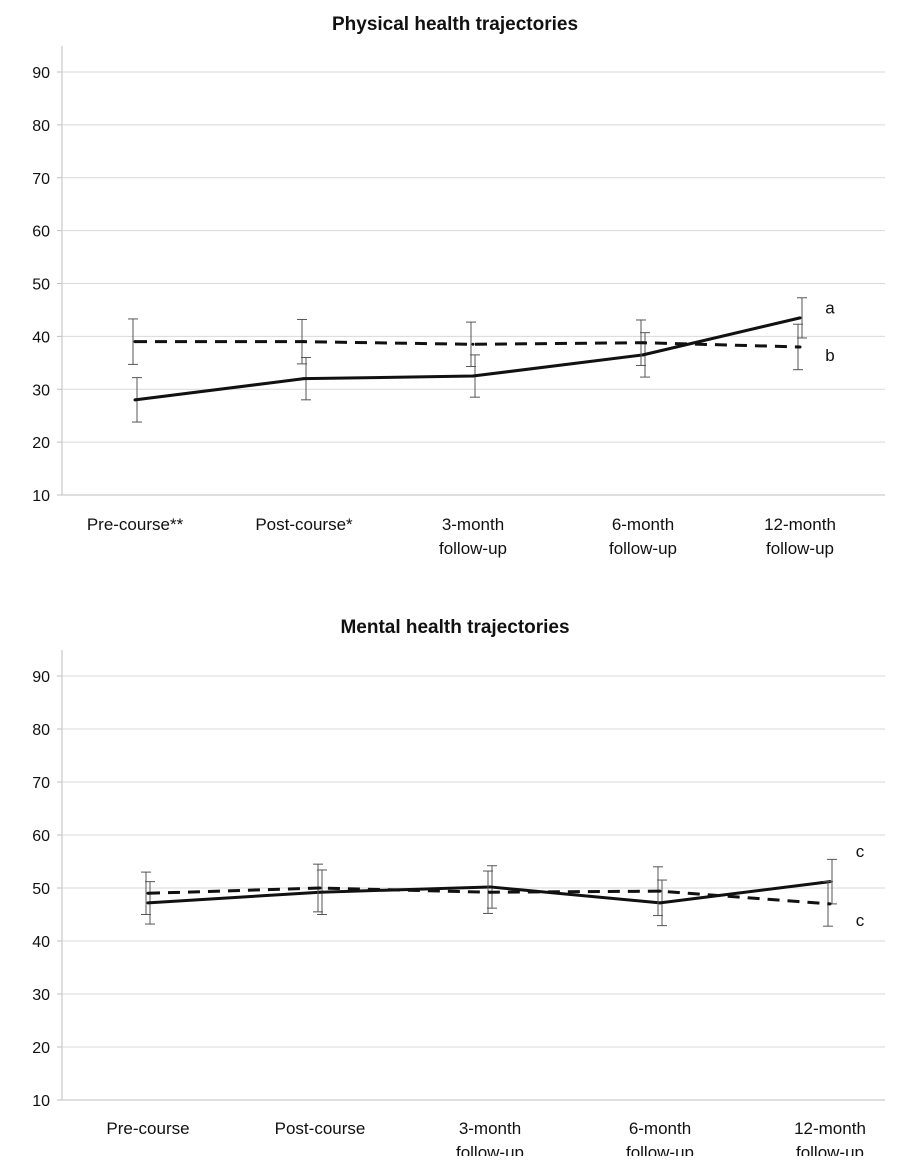  I want to click on chart-title: Mental health trajectories, so click(454, 627).